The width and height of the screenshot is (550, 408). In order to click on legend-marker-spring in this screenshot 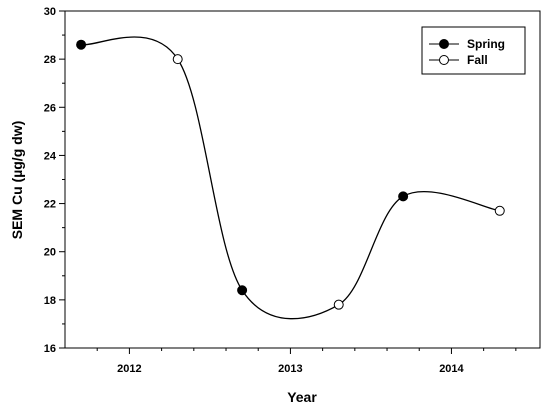, I will do `click(444, 44)`.